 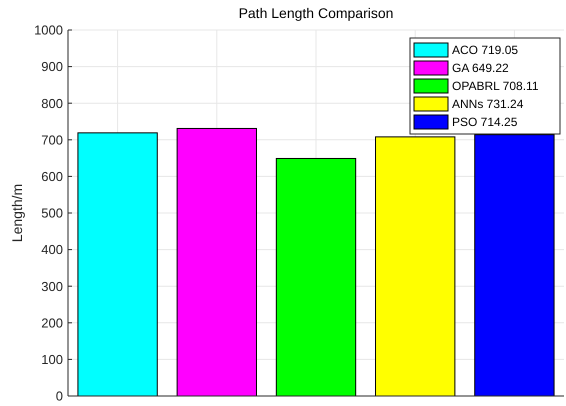 What do you see at coordinates (59, 396) in the screenshot?
I see `y-tick-label: 0` at bounding box center [59, 396].